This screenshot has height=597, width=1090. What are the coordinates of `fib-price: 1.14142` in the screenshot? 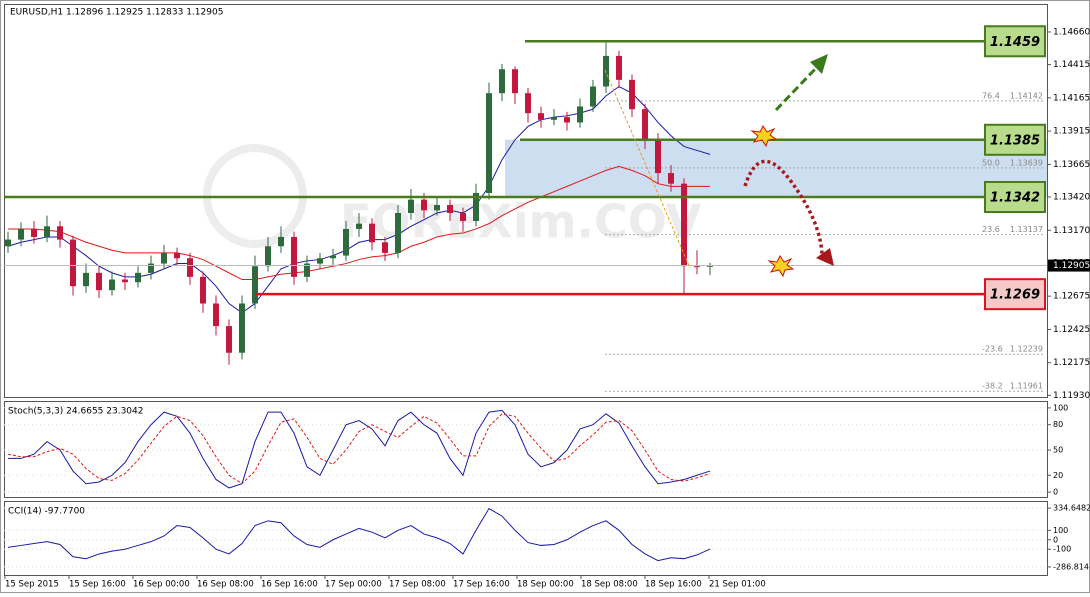 It's located at (1026, 95).